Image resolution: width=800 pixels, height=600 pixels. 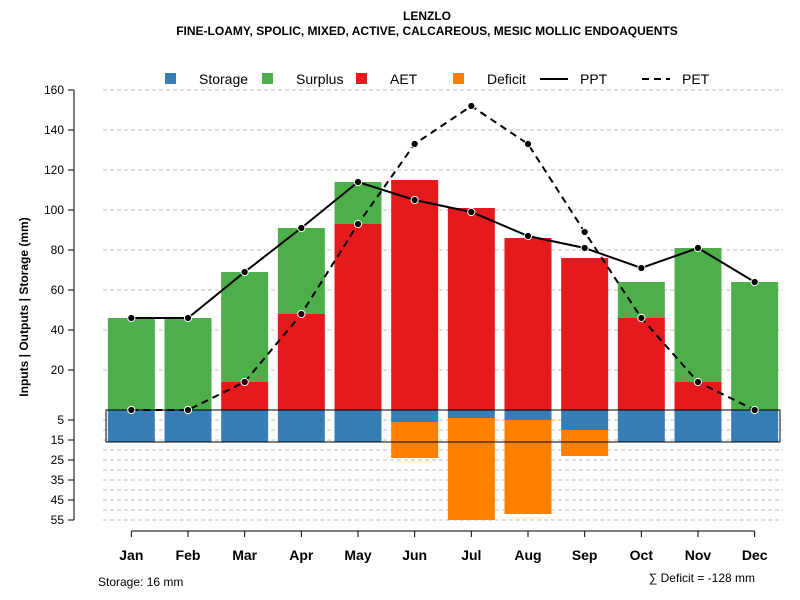 I want to click on legend-label: Storage, so click(x=223, y=79).